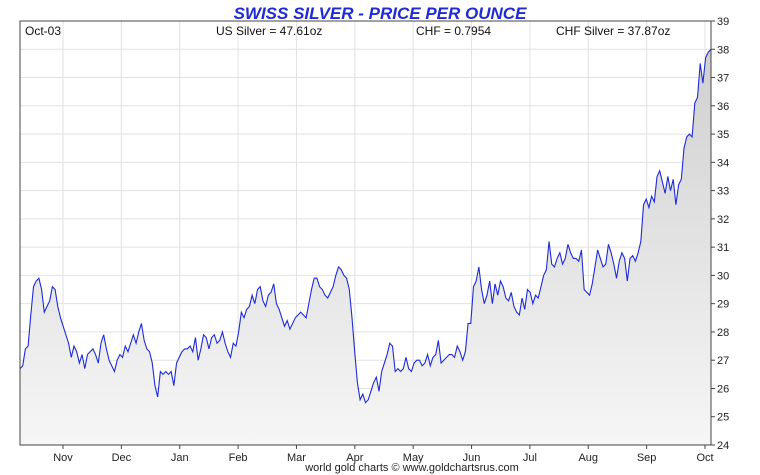 This screenshot has width=760, height=475. I want to click on y-tick-label: 29, so click(723, 305).